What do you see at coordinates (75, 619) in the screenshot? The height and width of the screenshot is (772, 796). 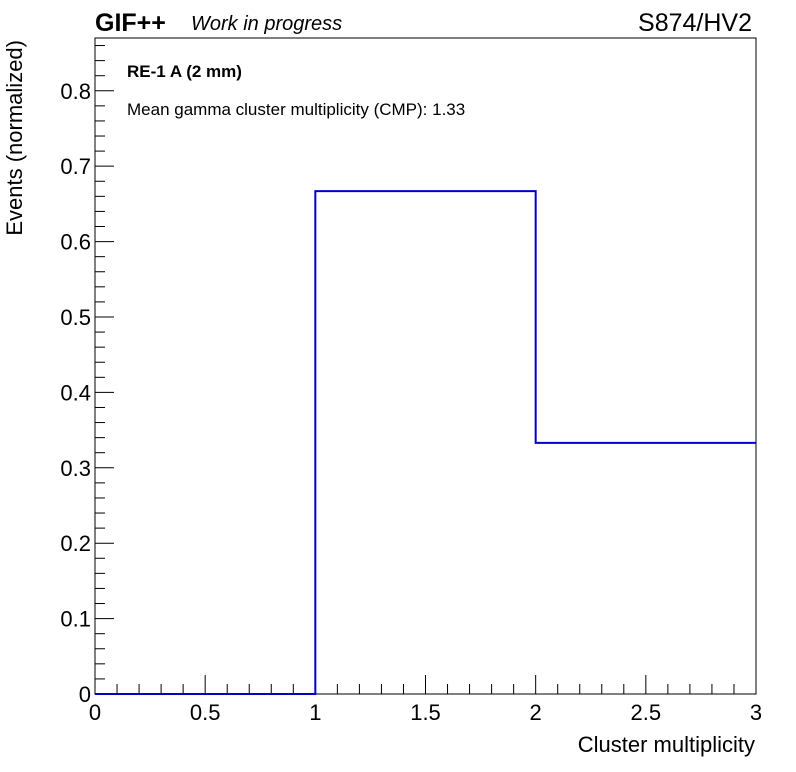 I see `y-tick-label: 0.1` at bounding box center [75, 619].